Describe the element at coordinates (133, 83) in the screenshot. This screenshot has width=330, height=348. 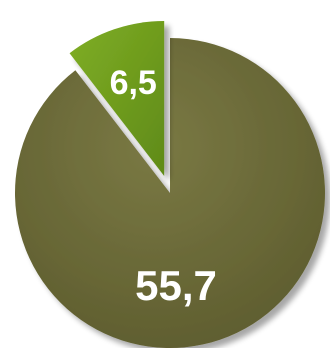
I see `pie-slice-label-1: 6,5` at that location.